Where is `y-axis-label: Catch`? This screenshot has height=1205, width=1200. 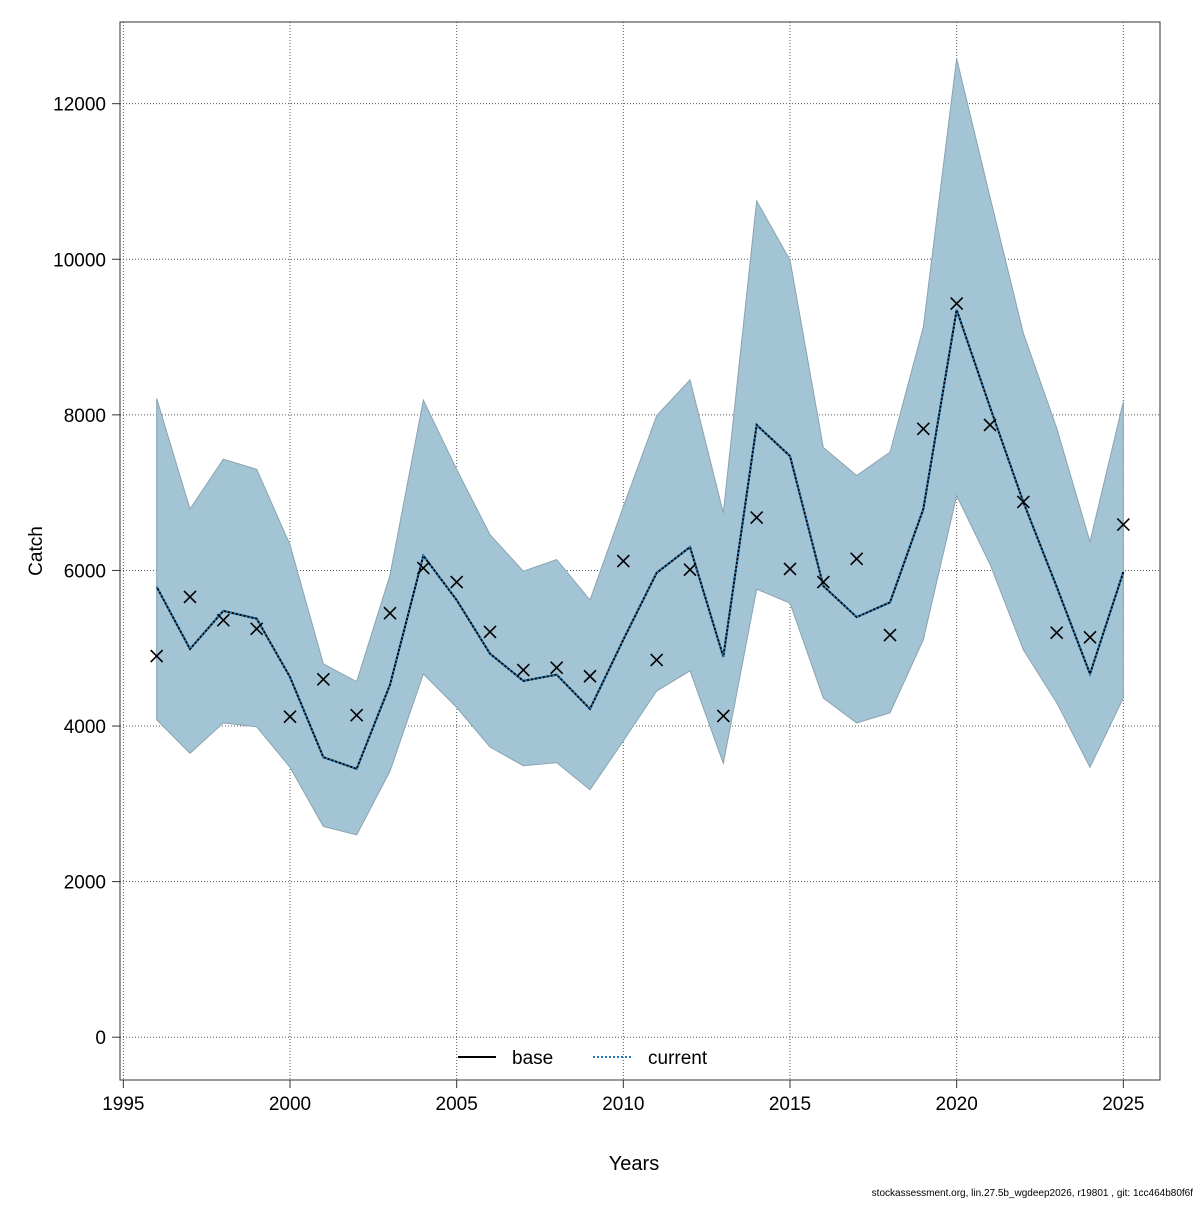
y-axis-label: Catch is located at coordinates (36, 551).